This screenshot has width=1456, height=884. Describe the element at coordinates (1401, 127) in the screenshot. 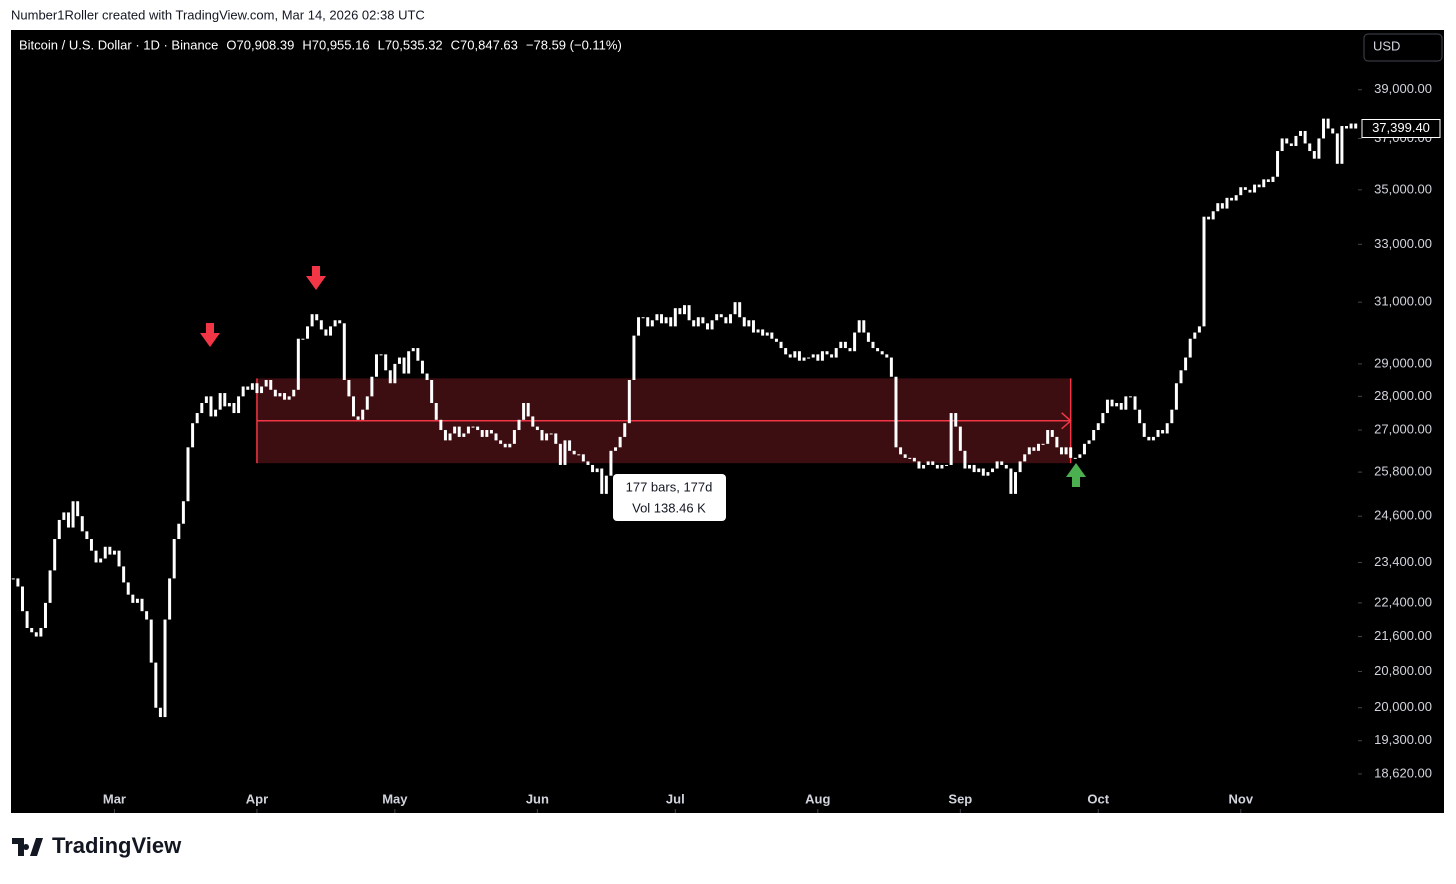

I see `last-price-label: 37,399.40` at that location.